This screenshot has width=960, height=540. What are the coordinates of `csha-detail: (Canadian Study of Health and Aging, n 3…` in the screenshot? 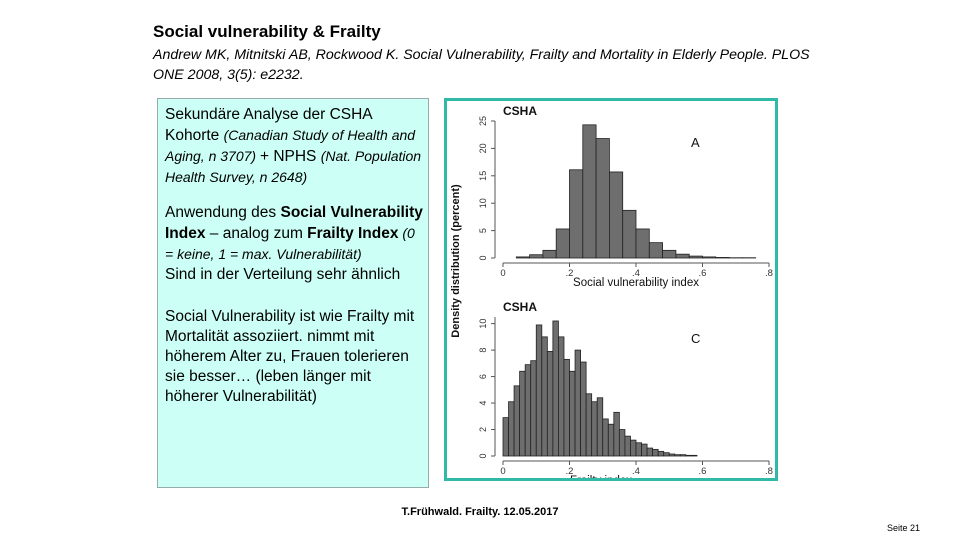 It's located at (290, 145).